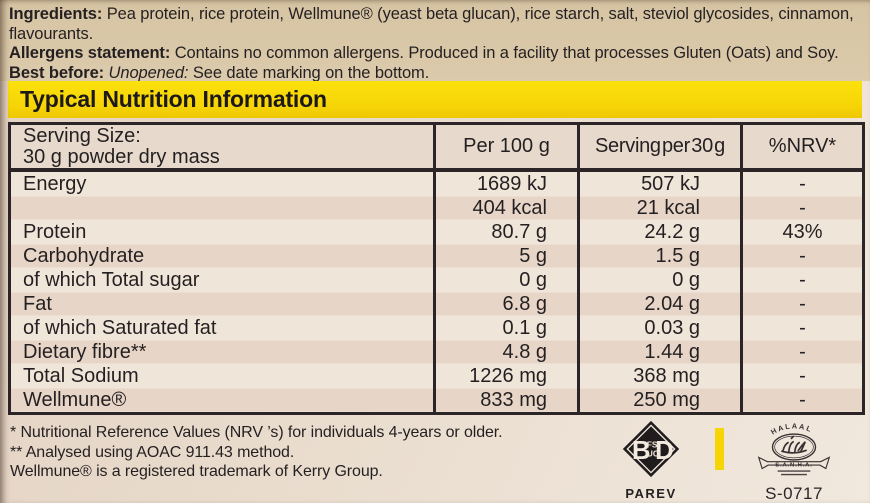 This screenshot has height=503, width=870. I want to click on cell-value: 1.44 g, so click(672, 352).